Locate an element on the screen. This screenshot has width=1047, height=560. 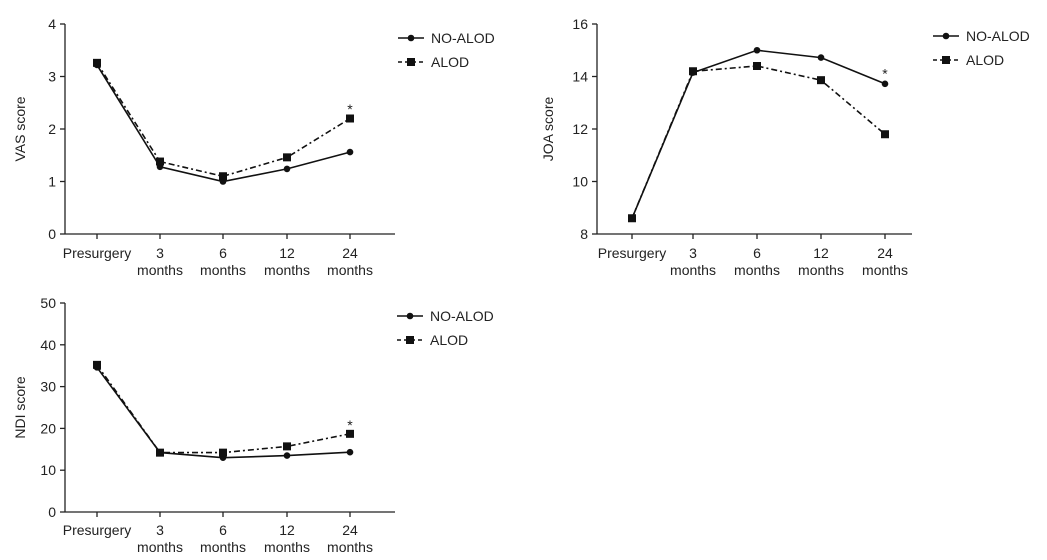
y-axis-title: JOA score is located at coordinates (548, 129).